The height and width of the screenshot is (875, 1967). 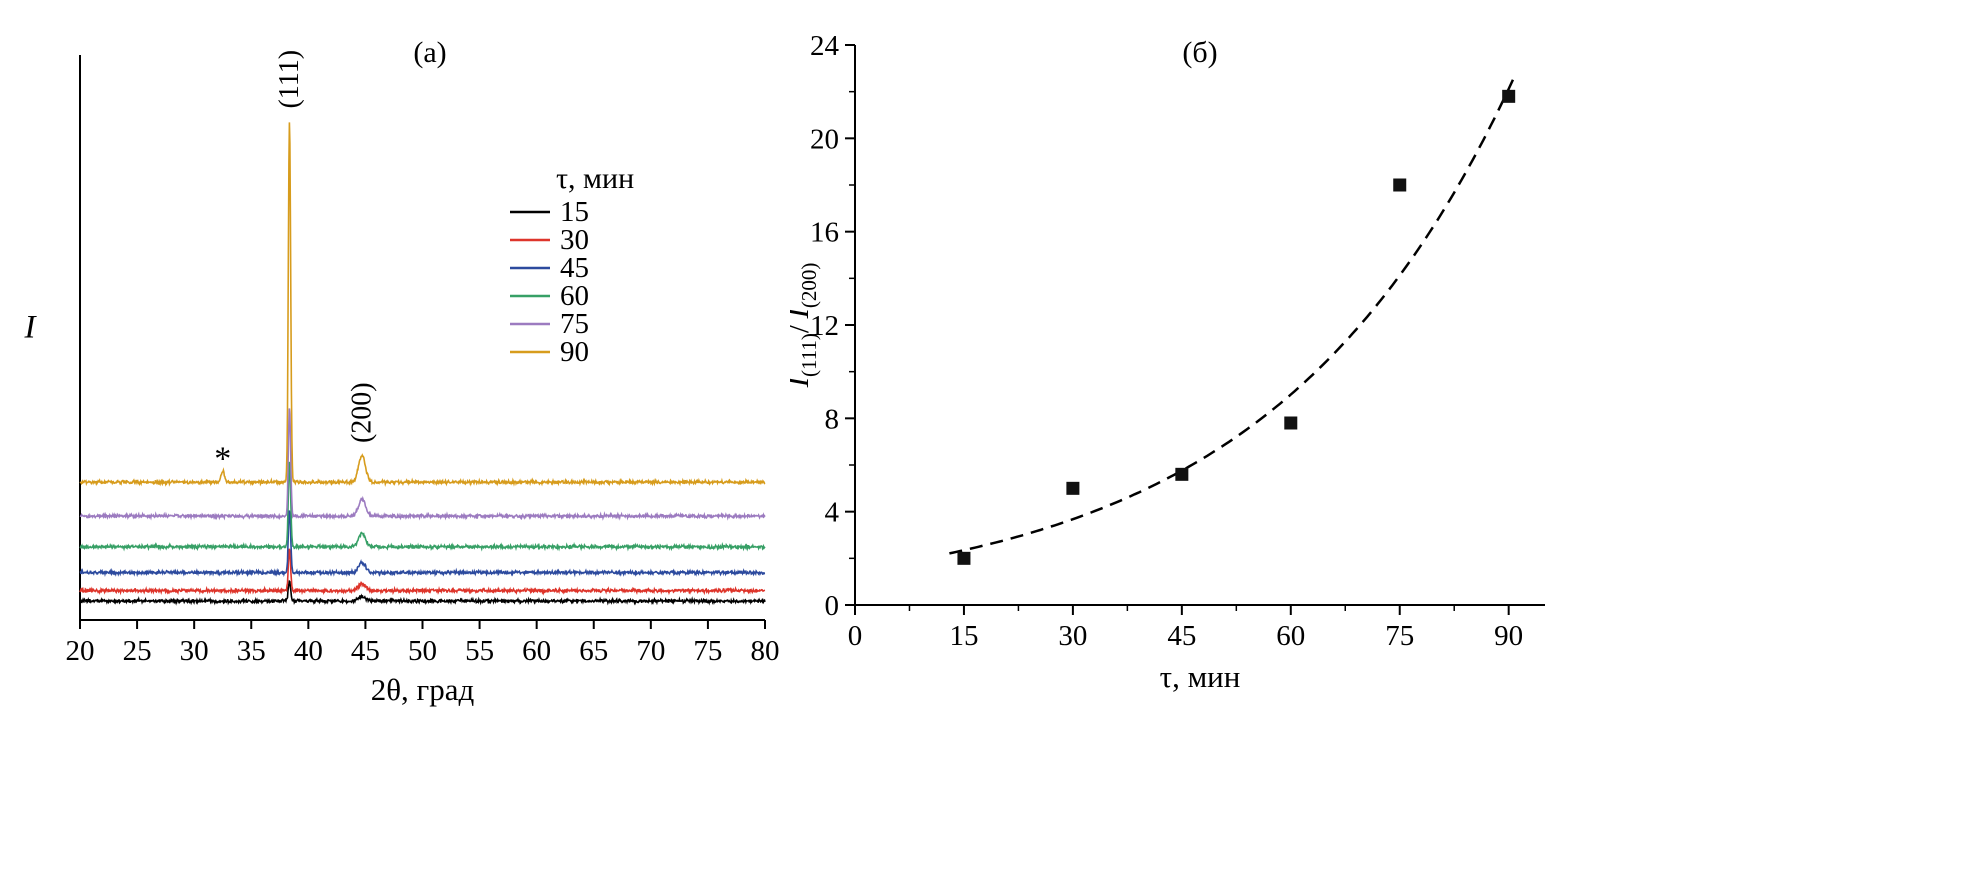 I want to click on y-tick-label-b: 16, so click(x=824, y=233).